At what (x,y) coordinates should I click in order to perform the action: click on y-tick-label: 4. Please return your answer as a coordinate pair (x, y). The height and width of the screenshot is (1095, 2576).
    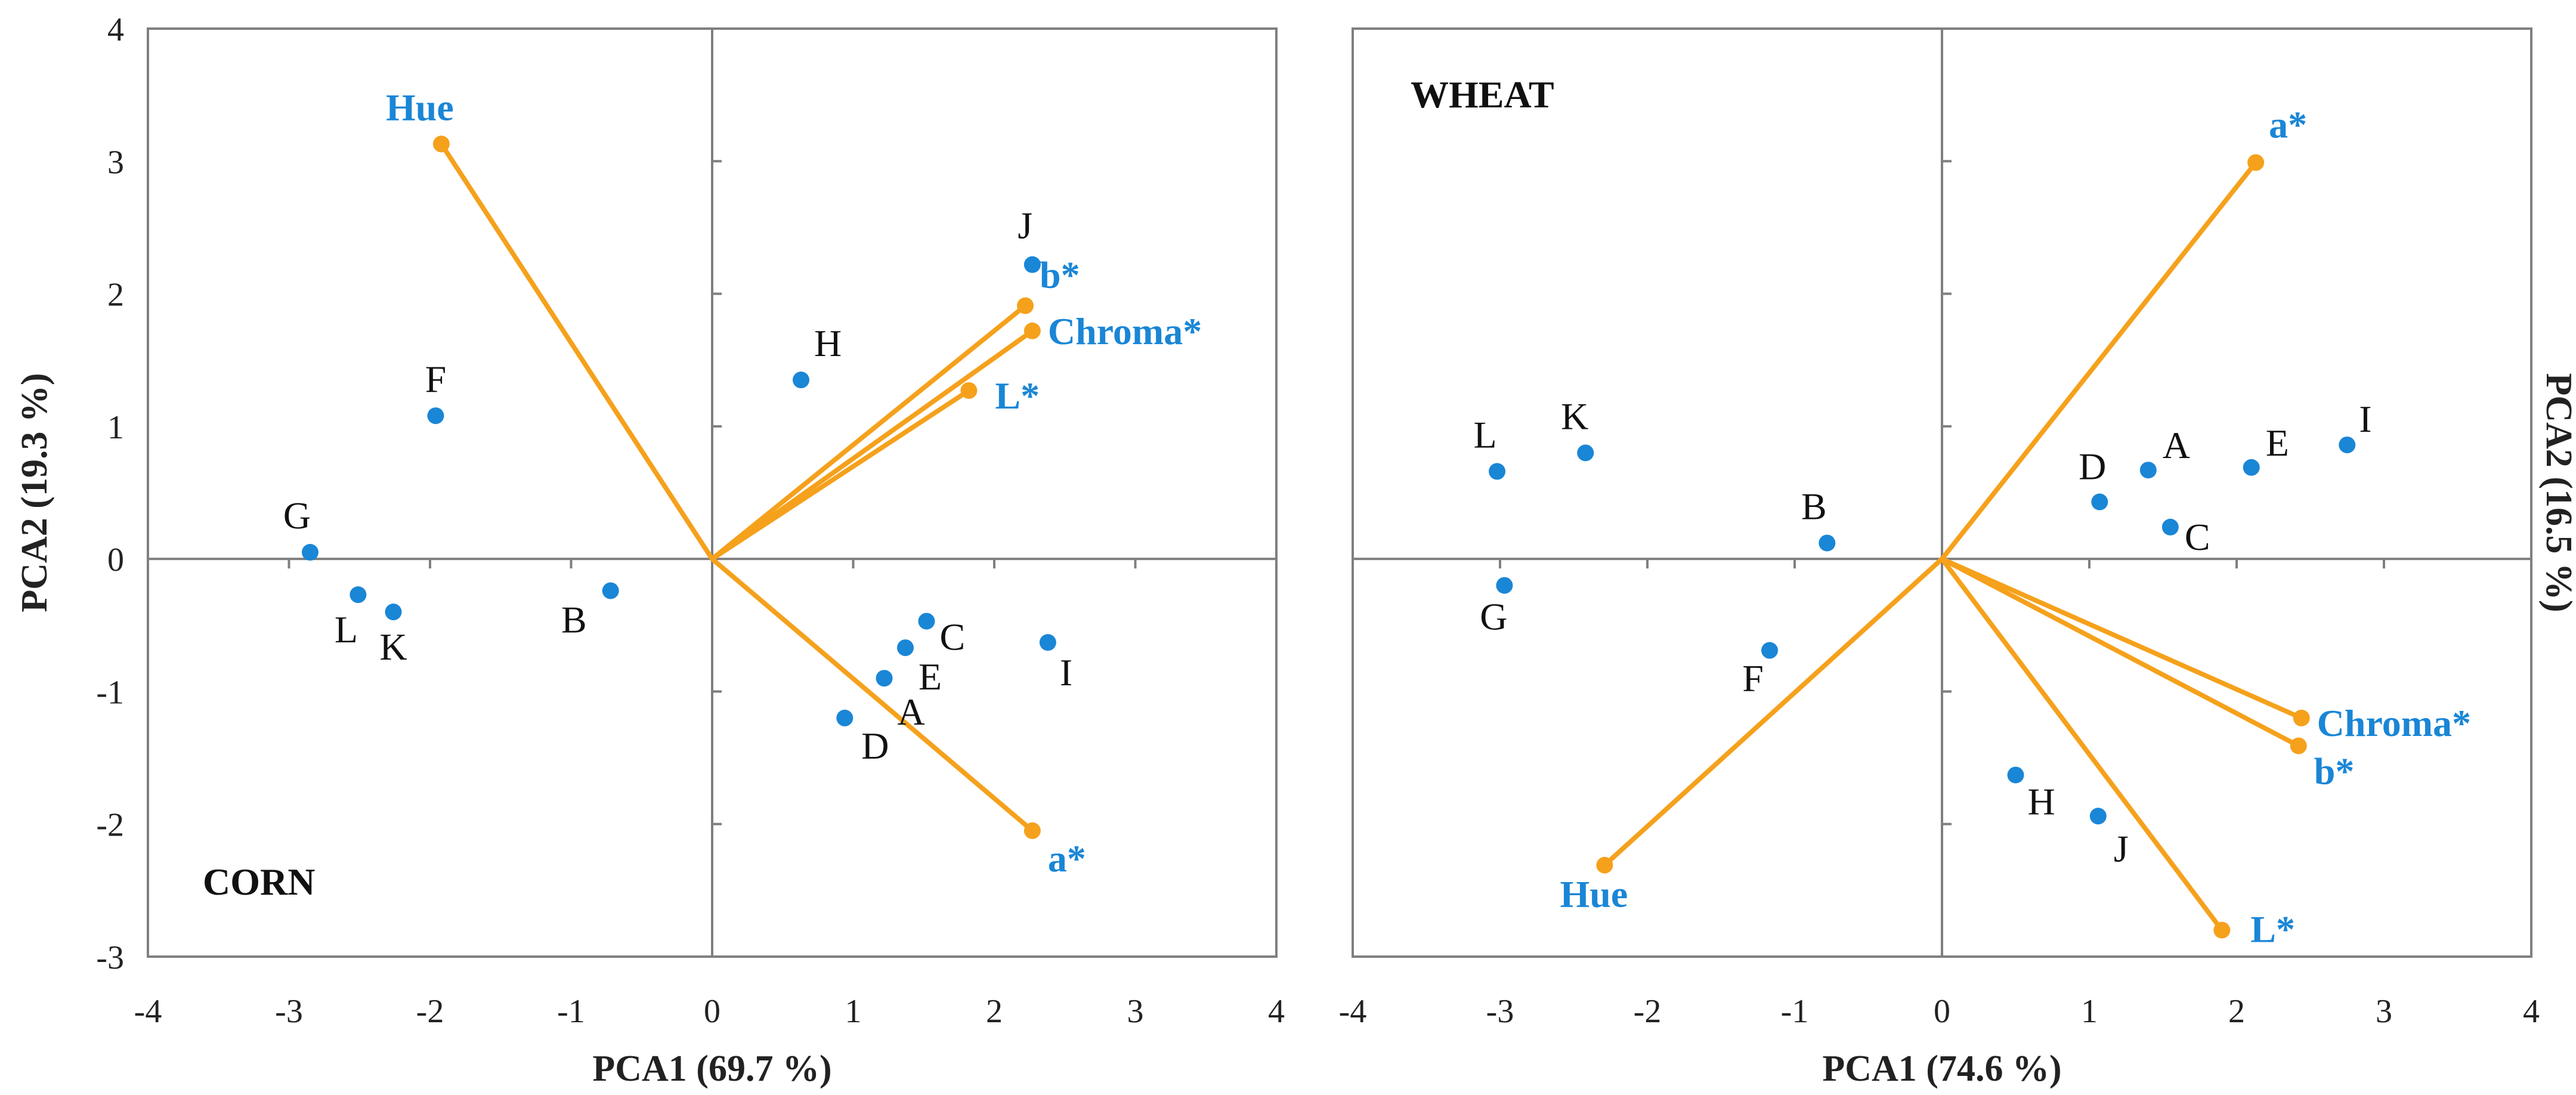
    Looking at the image, I should click on (115, 29).